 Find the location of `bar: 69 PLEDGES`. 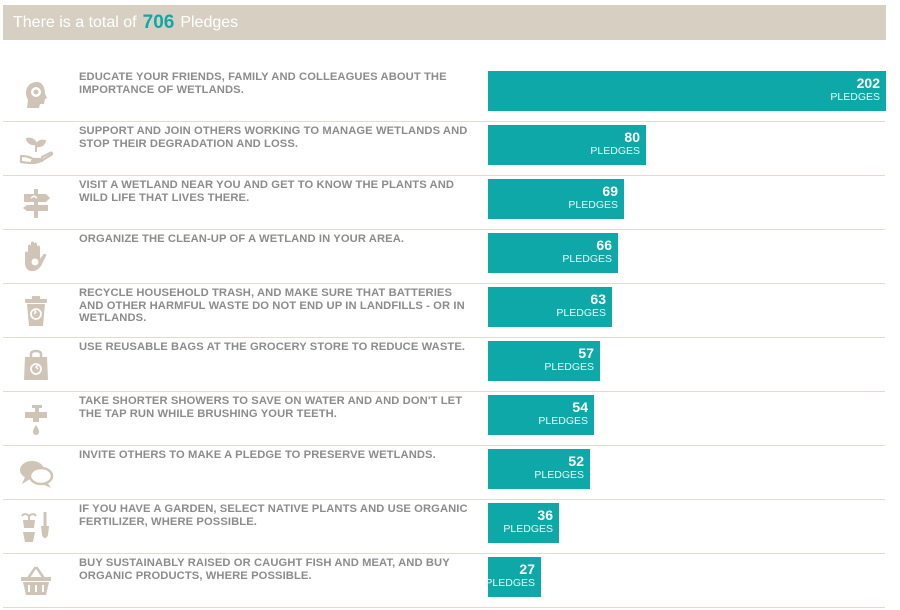

bar: 69 PLEDGES is located at coordinates (556, 199).